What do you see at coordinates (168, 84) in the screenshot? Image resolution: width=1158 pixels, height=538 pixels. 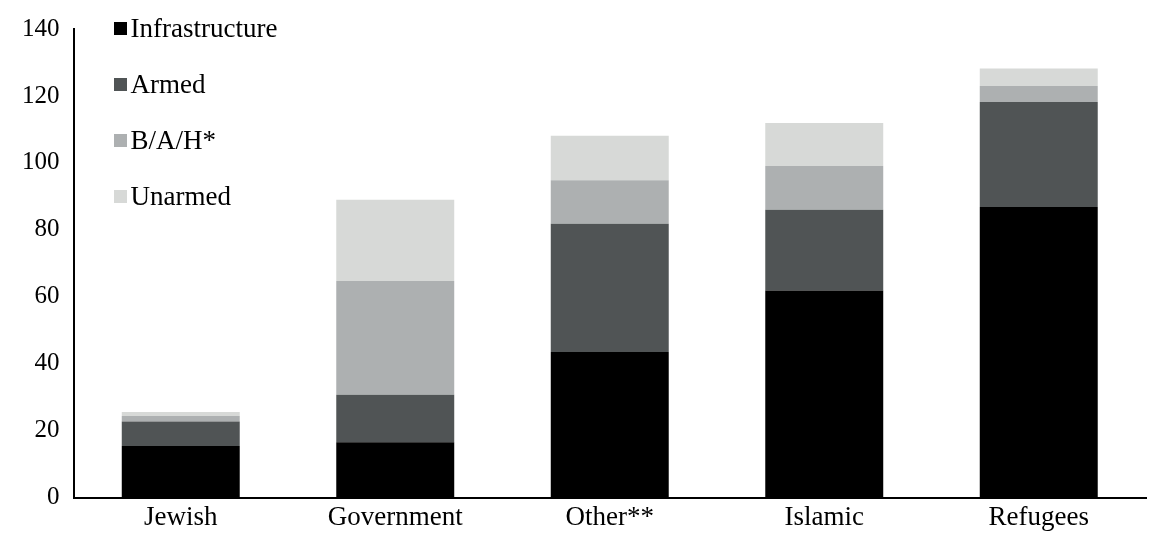 I see `legend-label: Armed` at bounding box center [168, 84].